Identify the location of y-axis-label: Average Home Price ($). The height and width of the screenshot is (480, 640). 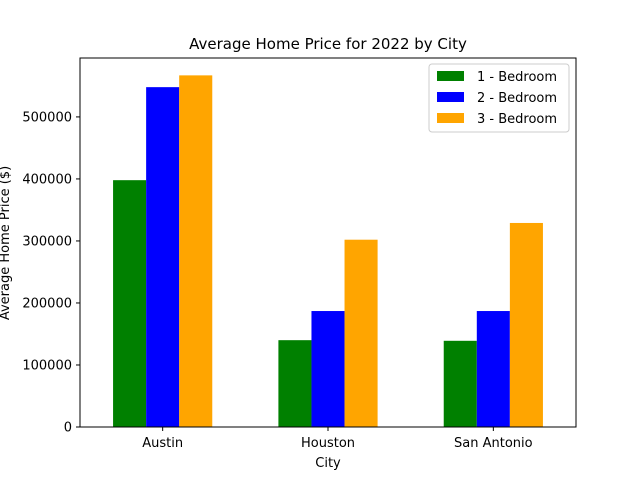
(6, 243).